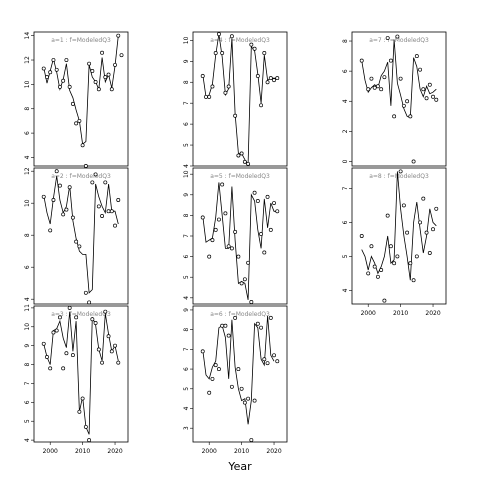  I want to click on panel-1-ytick-label: 14, so click(27, 36).